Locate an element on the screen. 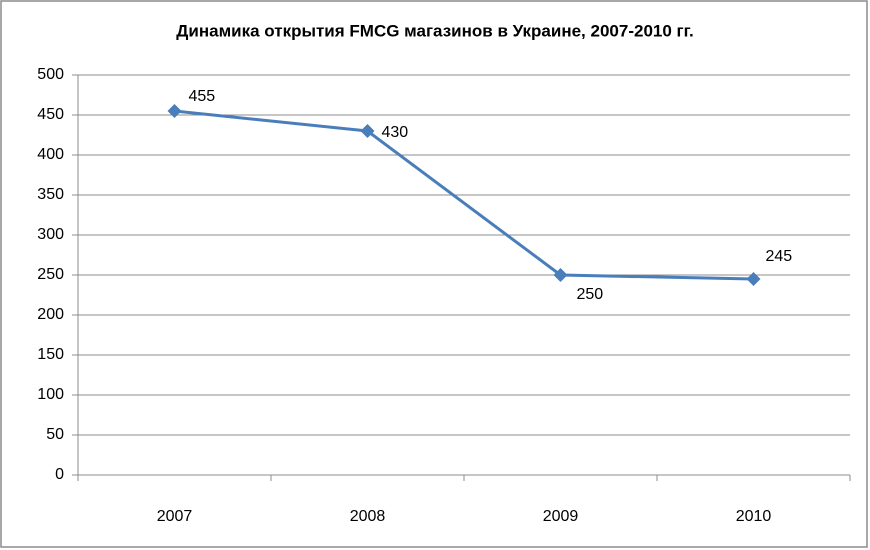 This screenshot has width=870, height=550. y-tick-label: 100 is located at coordinates (50, 394).